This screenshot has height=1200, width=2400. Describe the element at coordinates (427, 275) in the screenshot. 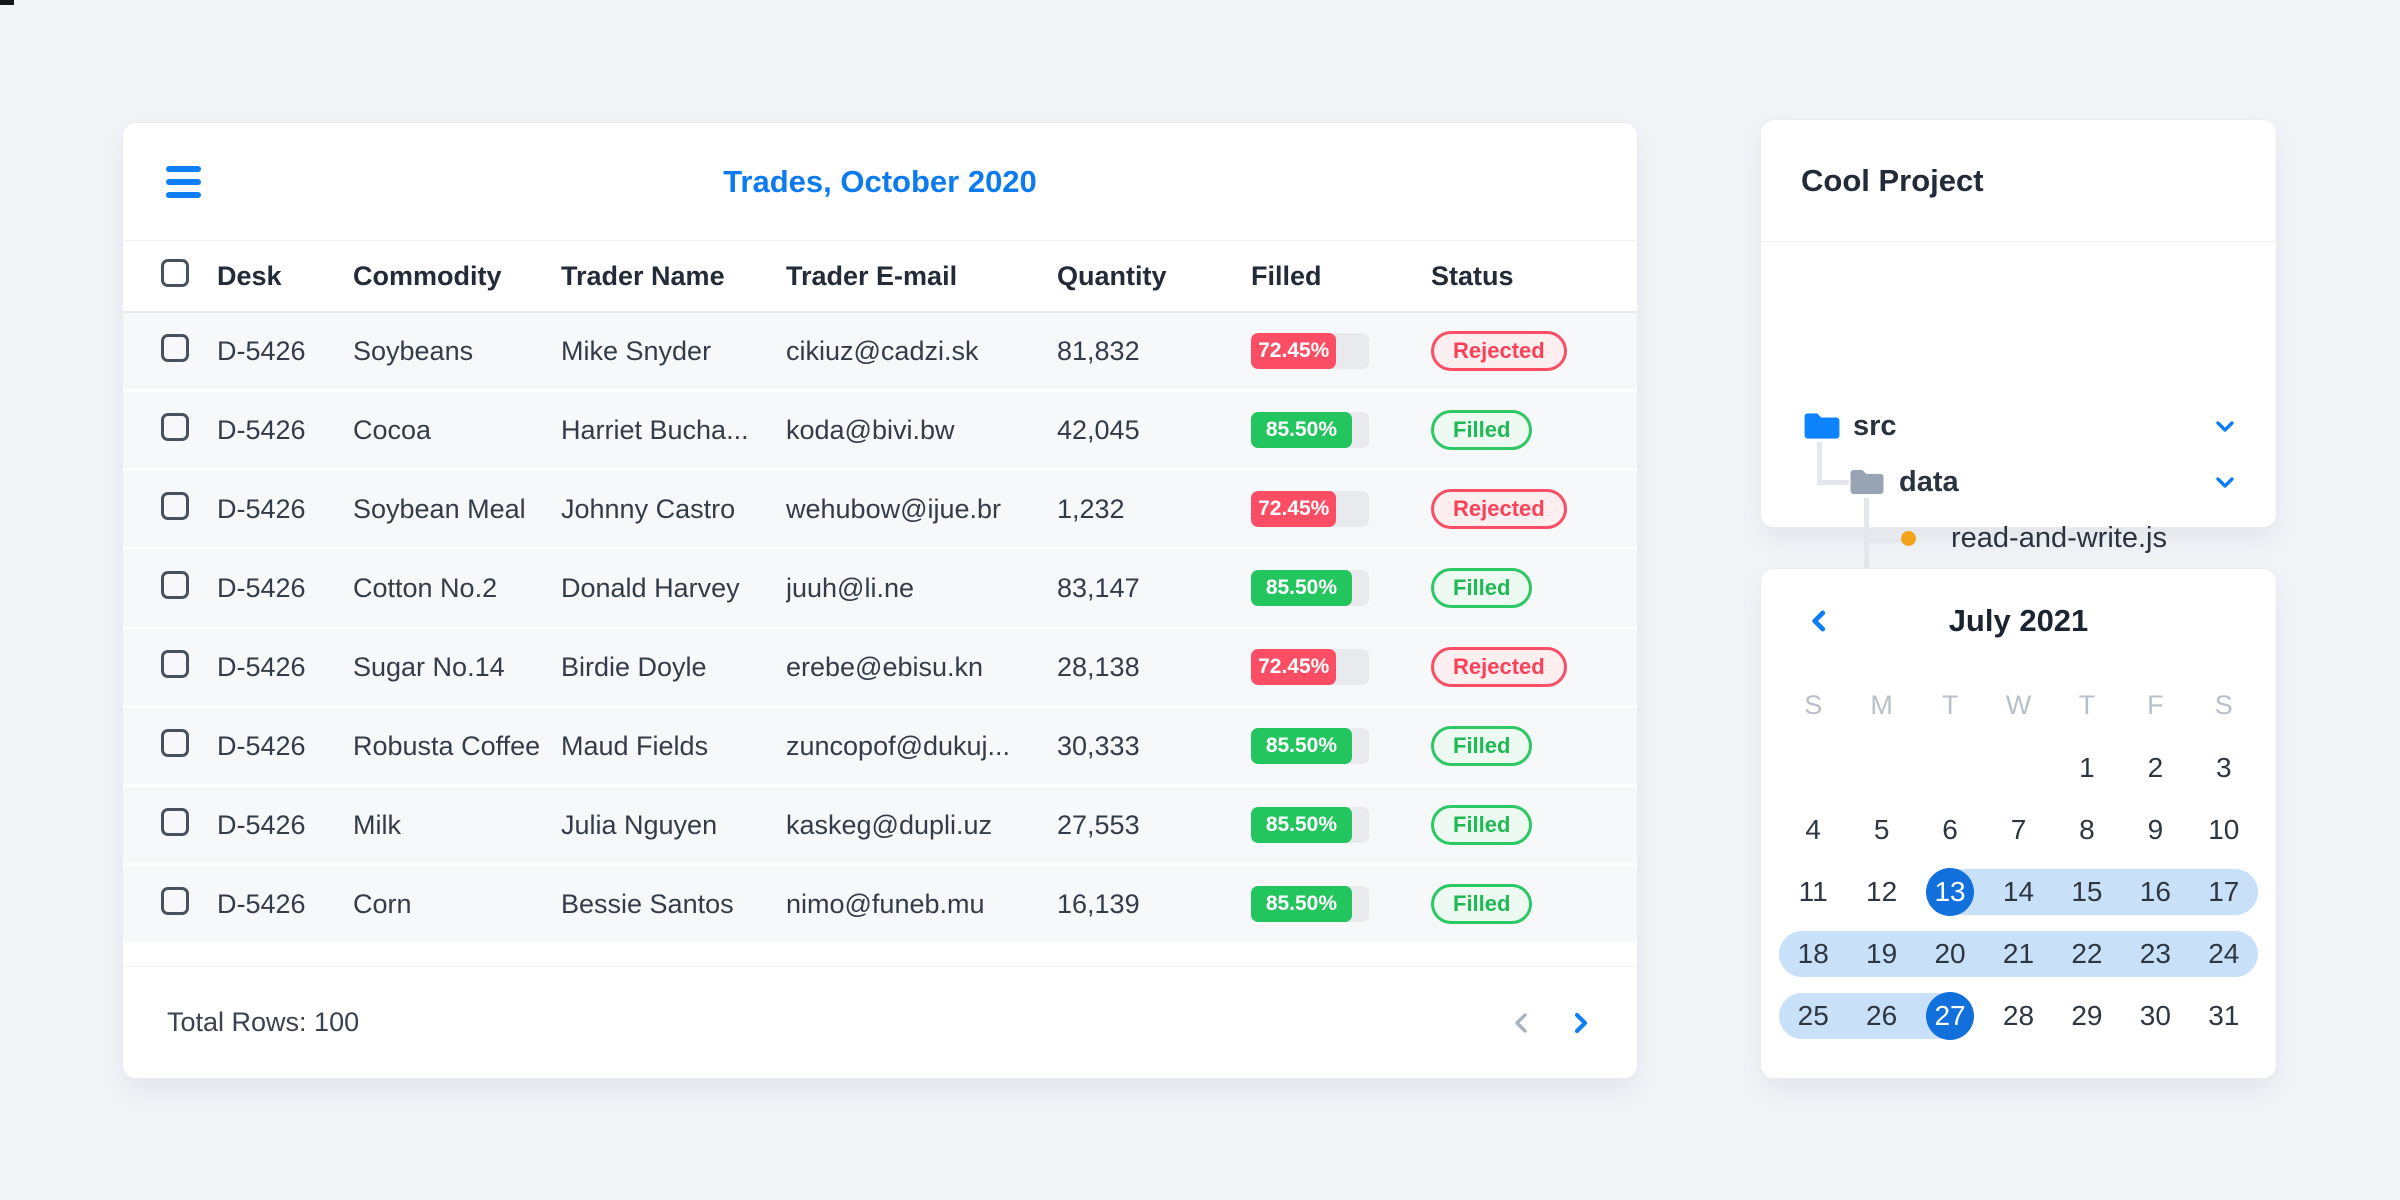

I see `header-cell-commodity: Commodity` at that location.